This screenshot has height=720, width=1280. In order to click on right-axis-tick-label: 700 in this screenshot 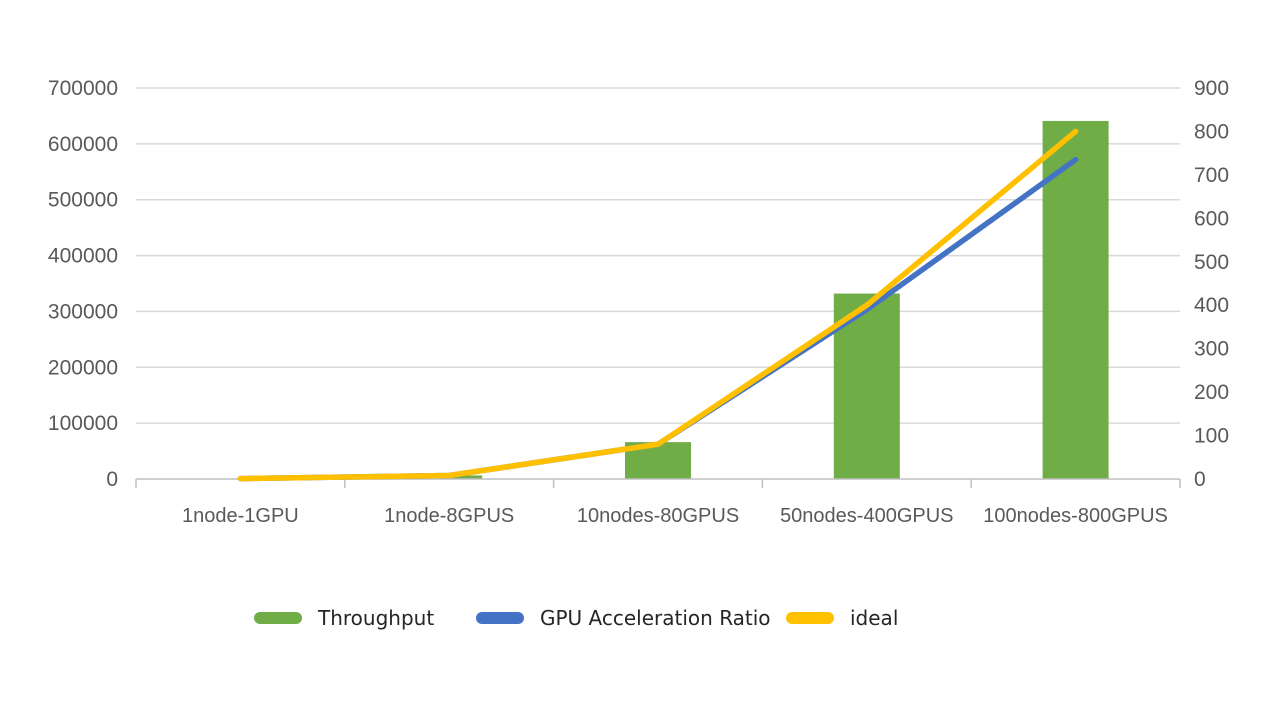, I will do `click(1211, 175)`.